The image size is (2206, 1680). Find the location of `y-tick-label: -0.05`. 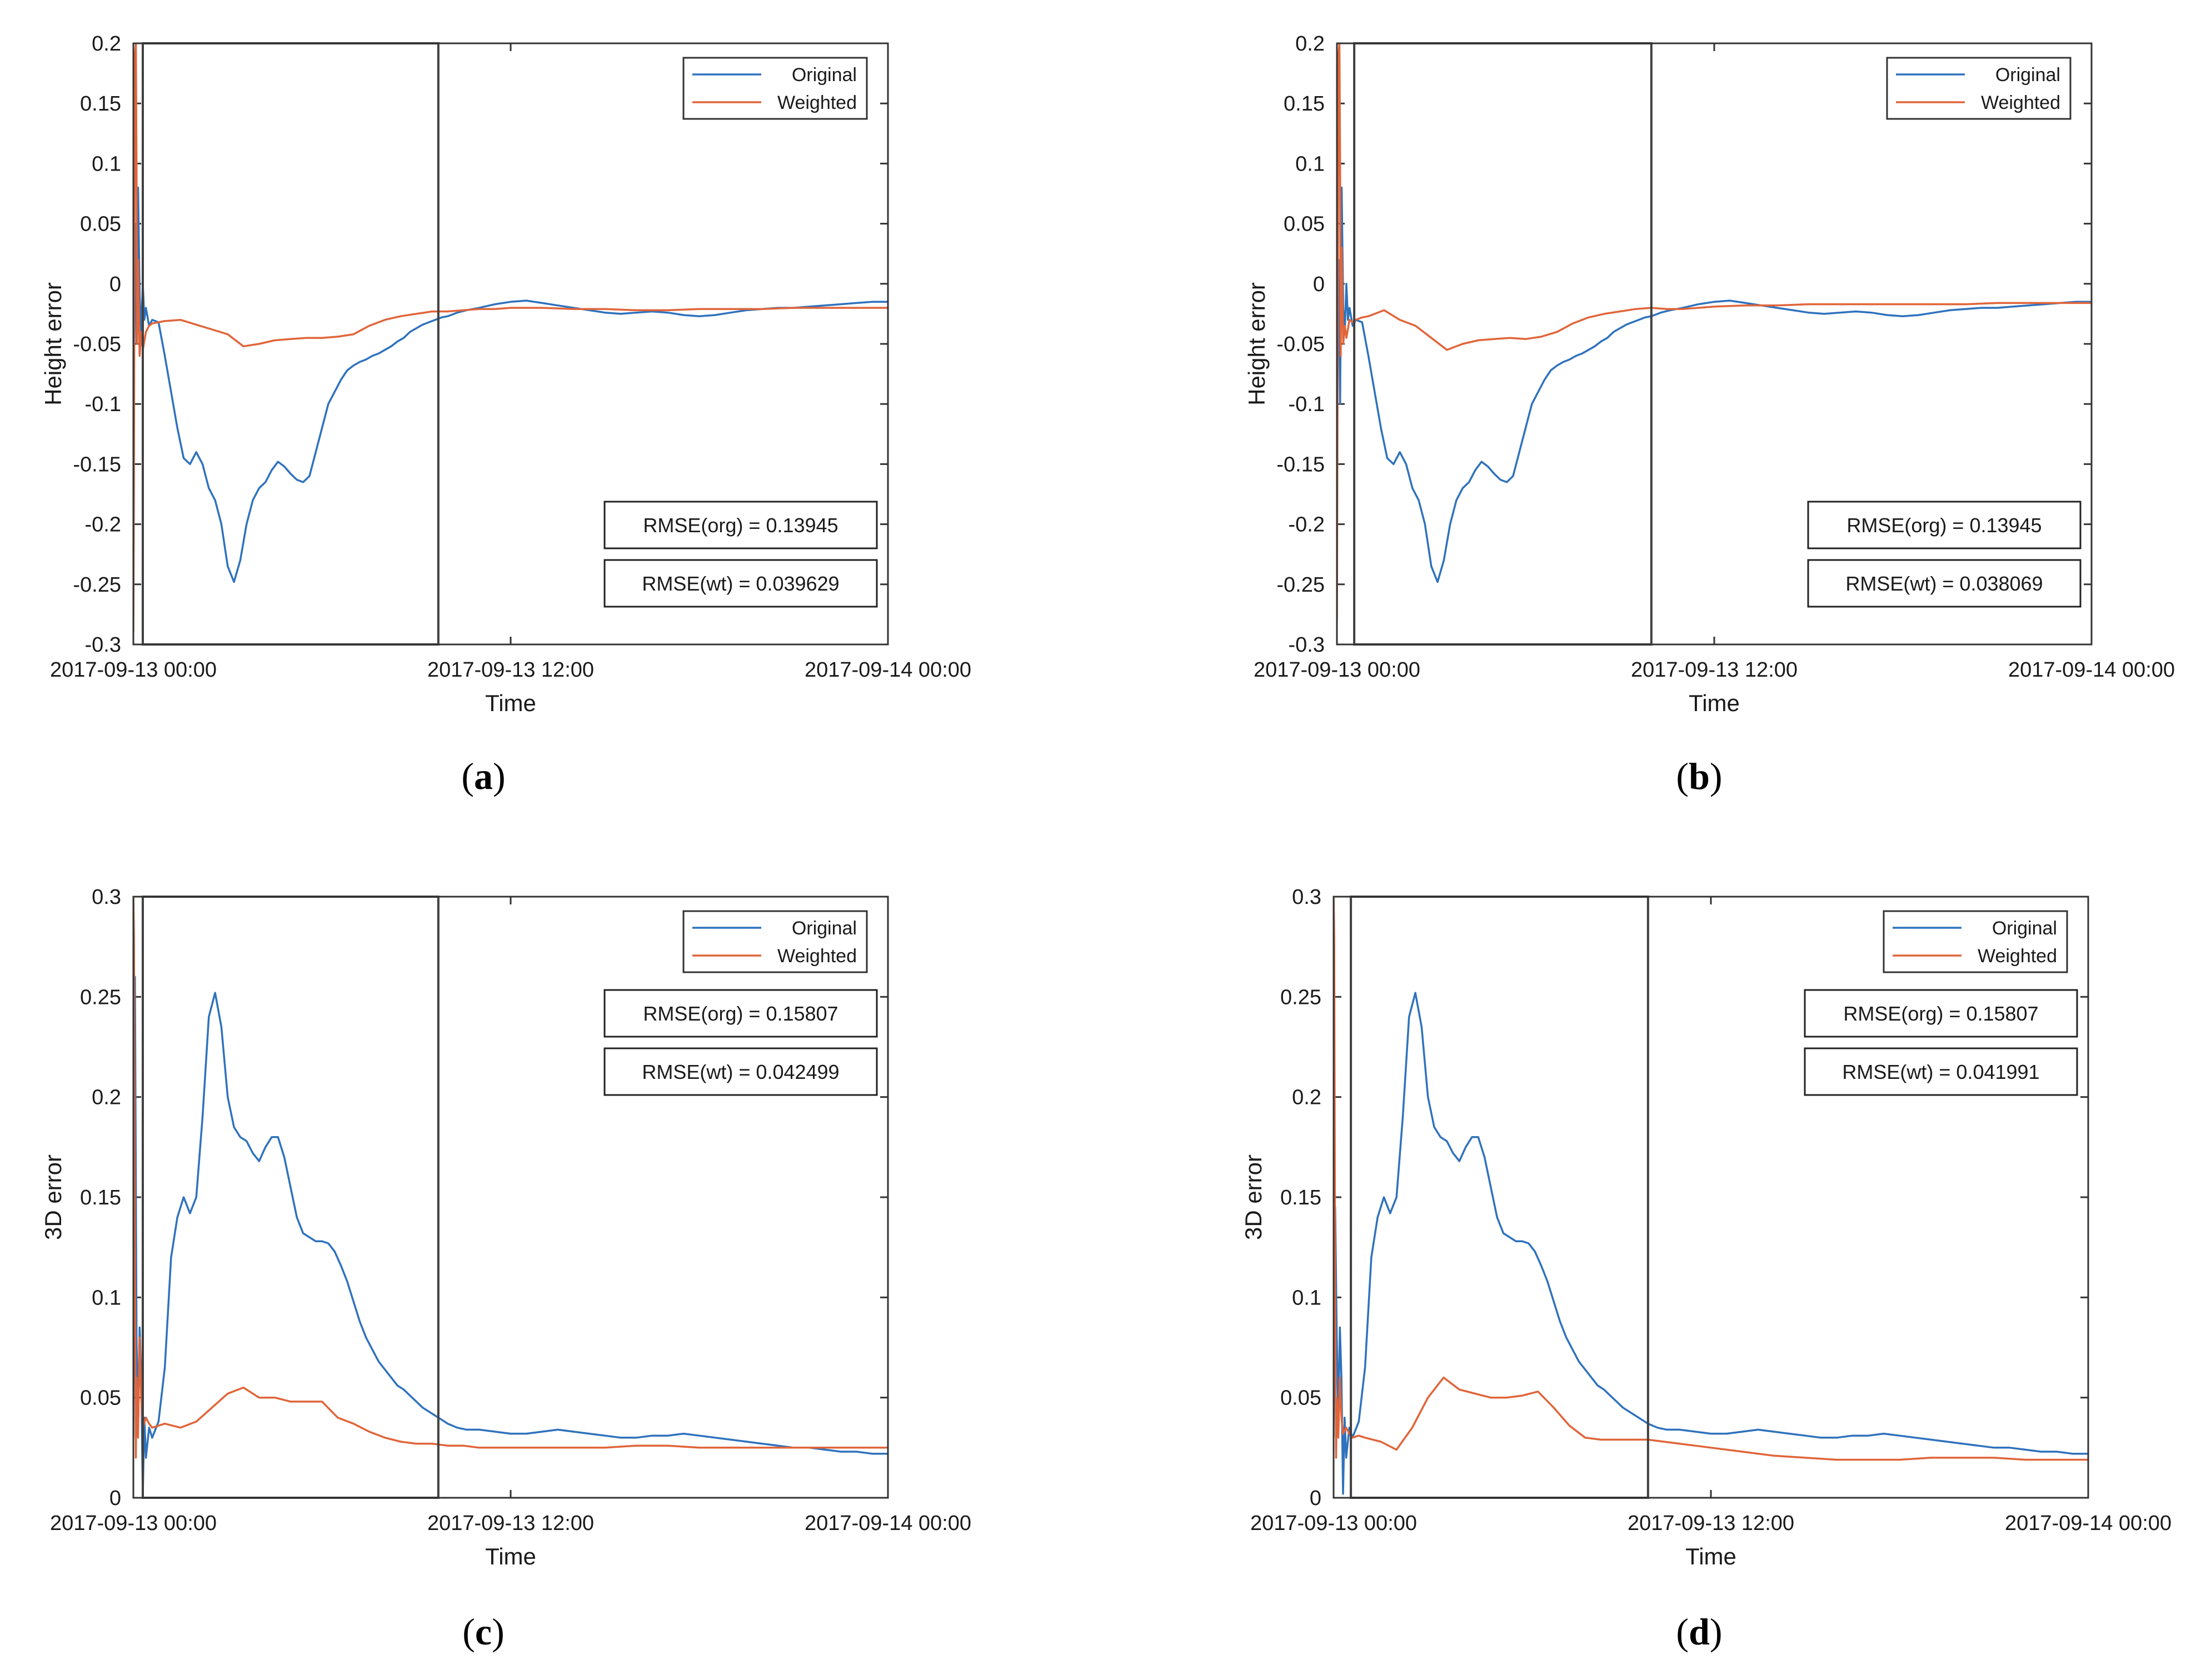

y-tick-label: -0.05 is located at coordinates (97, 344).